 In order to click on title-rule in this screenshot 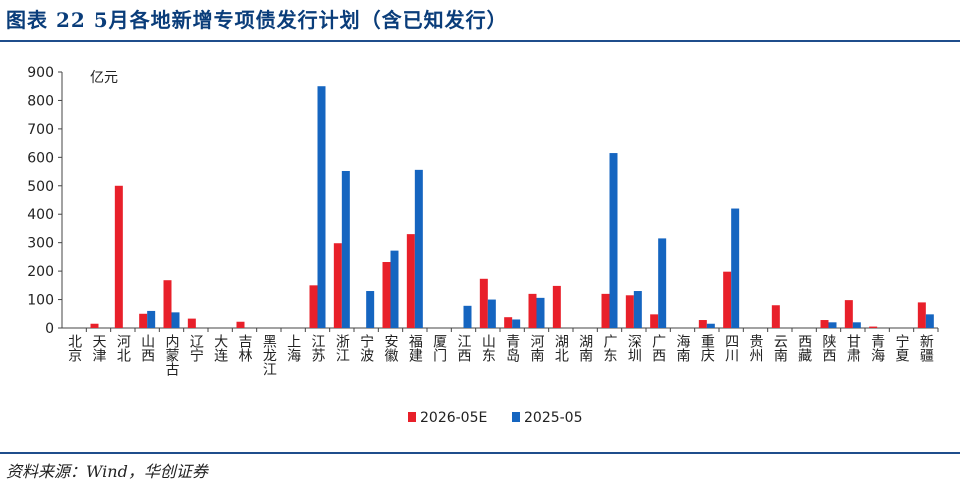, I will do `click(480, 41)`.